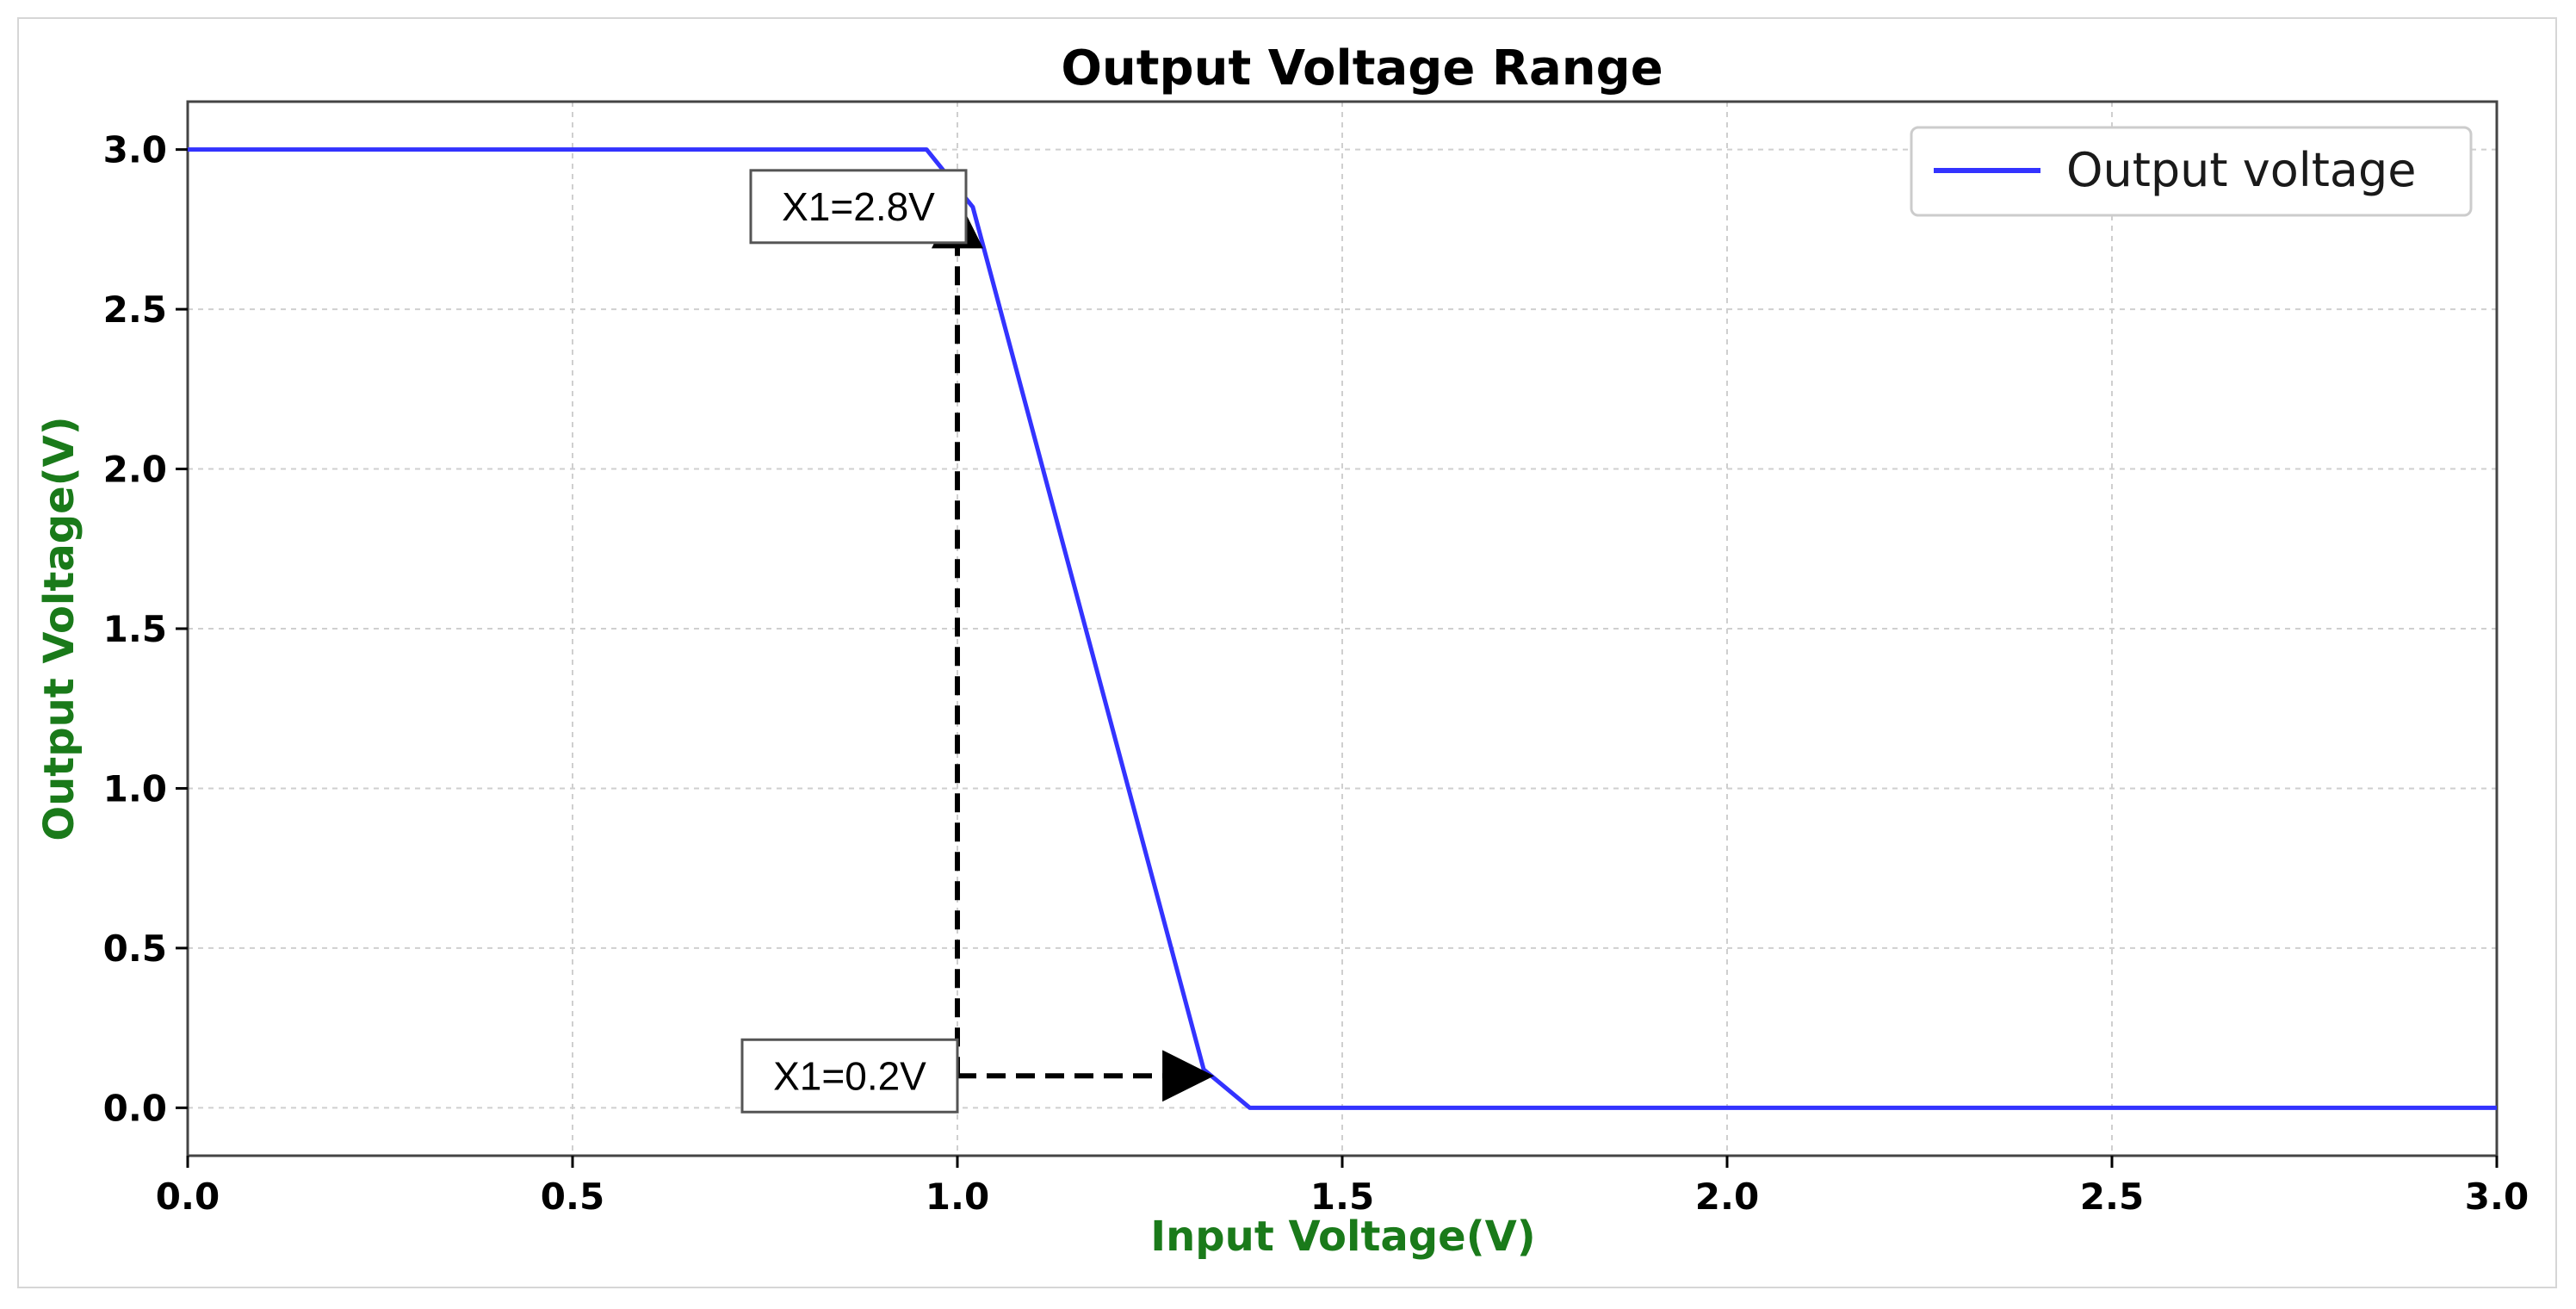 This screenshot has height=1309, width=2576. I want to click on legend: Output voltage, so click(2192, 171).